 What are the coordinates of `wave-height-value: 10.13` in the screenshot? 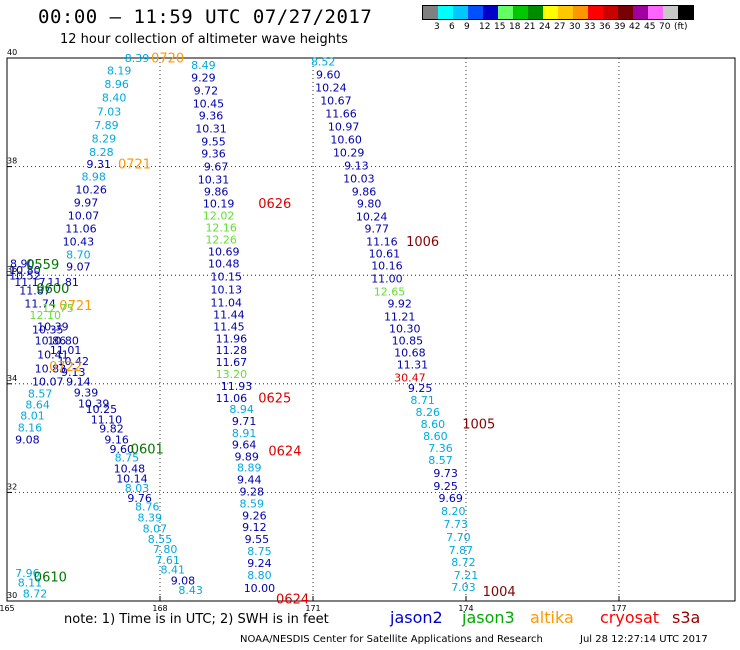 It's located at (227, 289).